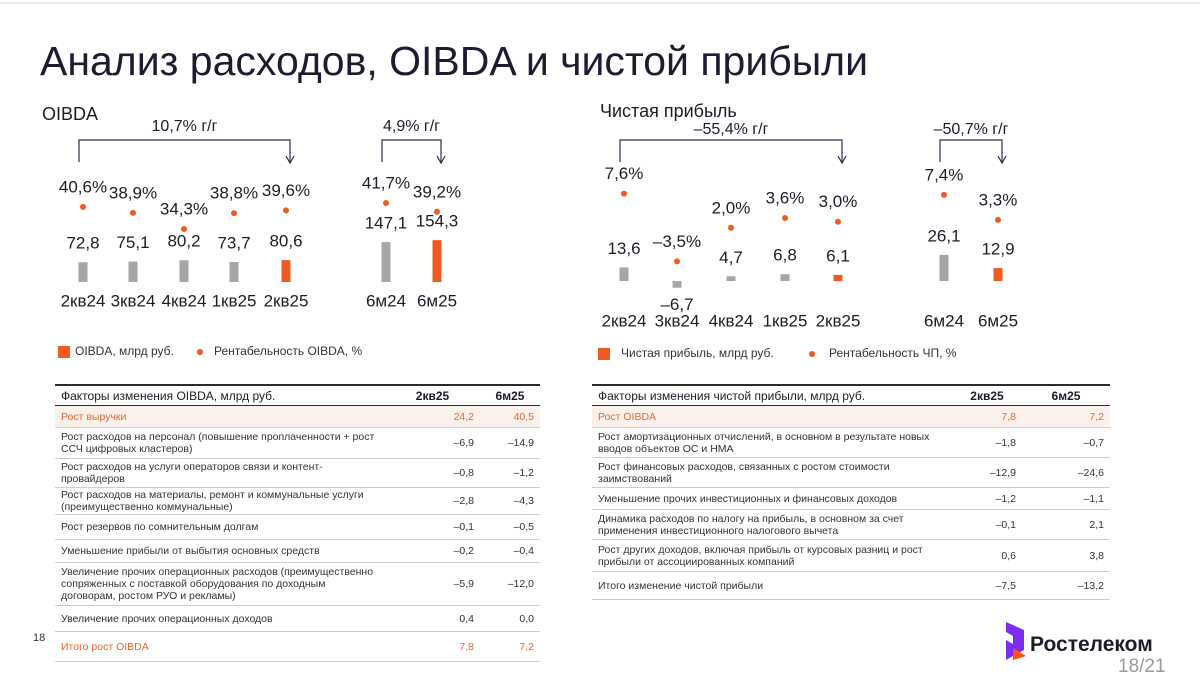 The height and width of the screenshot is (681, 1200). I want to click on cell-value: 24,2, so click(463, 416).